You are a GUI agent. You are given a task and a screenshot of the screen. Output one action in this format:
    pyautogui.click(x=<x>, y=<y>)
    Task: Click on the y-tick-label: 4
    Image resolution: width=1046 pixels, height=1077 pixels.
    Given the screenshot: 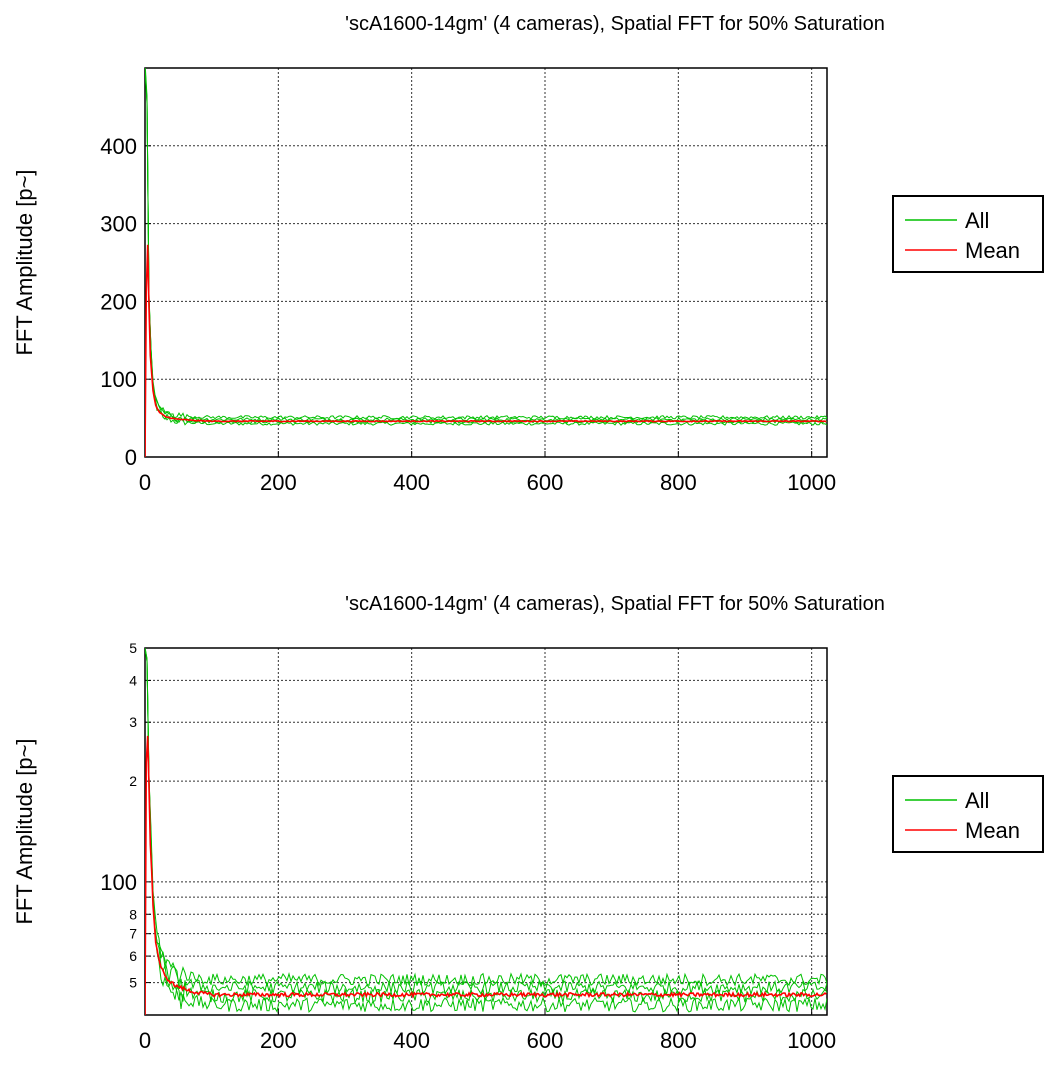 What is the action you would take?
    pyautogui.click(x=133, y=680)
    